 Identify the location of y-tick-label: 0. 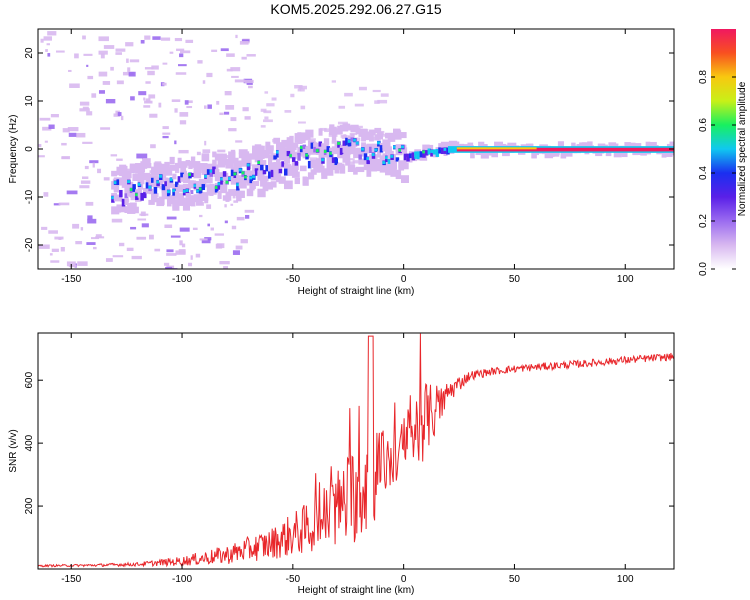
(29, 149).